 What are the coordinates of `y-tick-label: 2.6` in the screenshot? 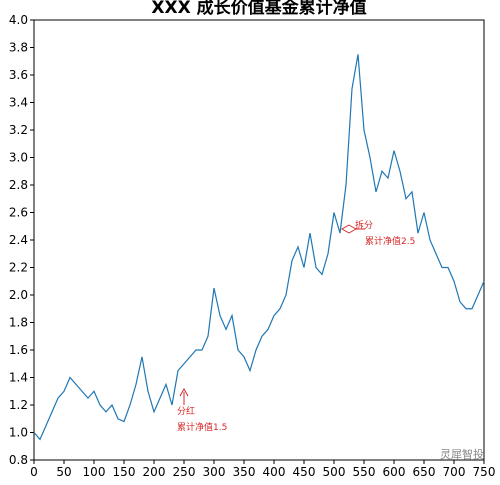 It's located at (18, 213).